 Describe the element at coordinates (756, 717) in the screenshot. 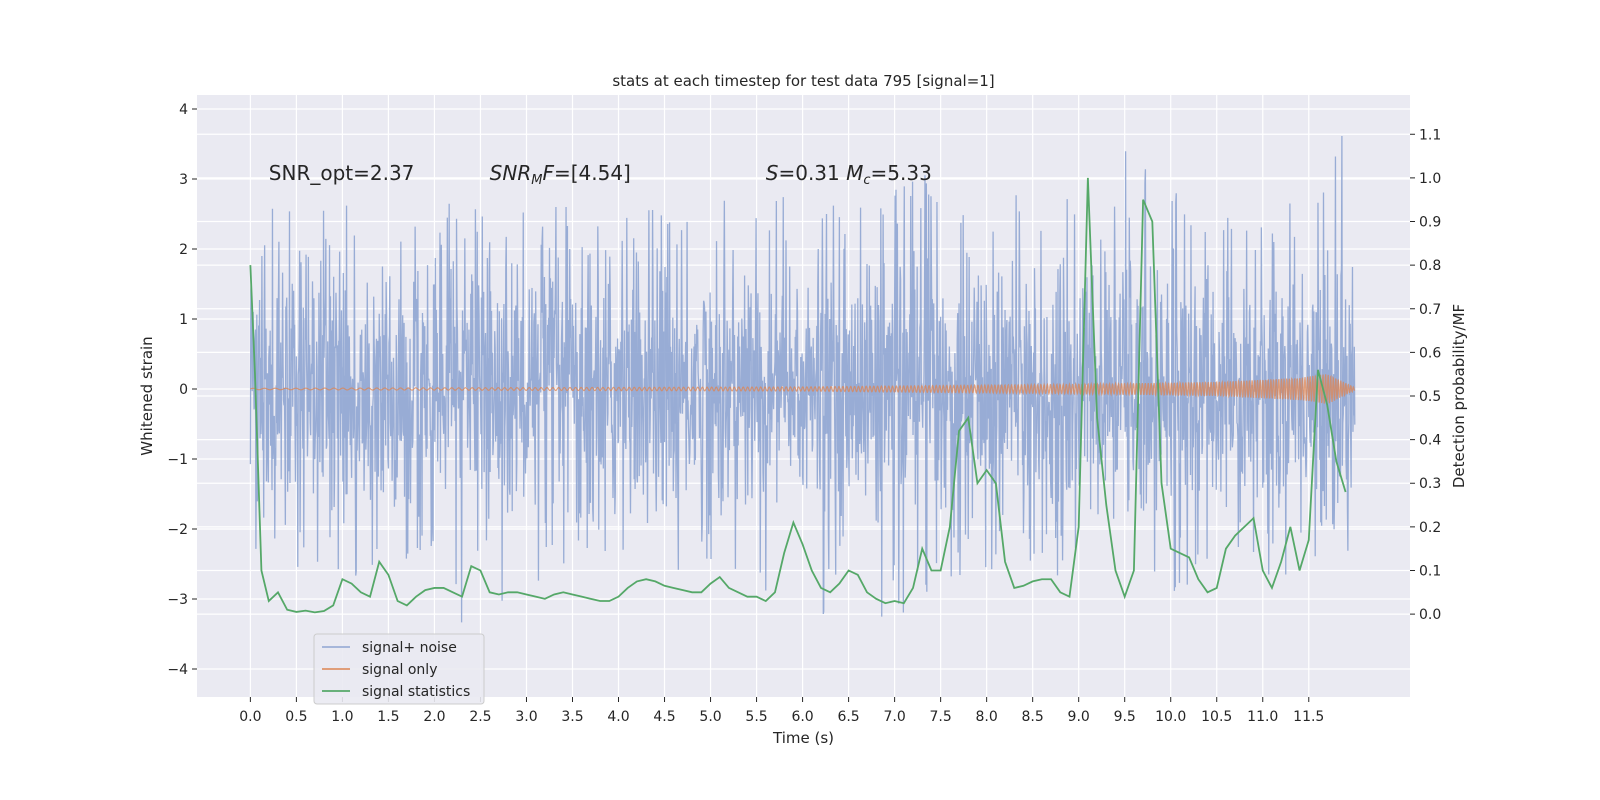

I see `x-tick-label: 5.5` at that location.